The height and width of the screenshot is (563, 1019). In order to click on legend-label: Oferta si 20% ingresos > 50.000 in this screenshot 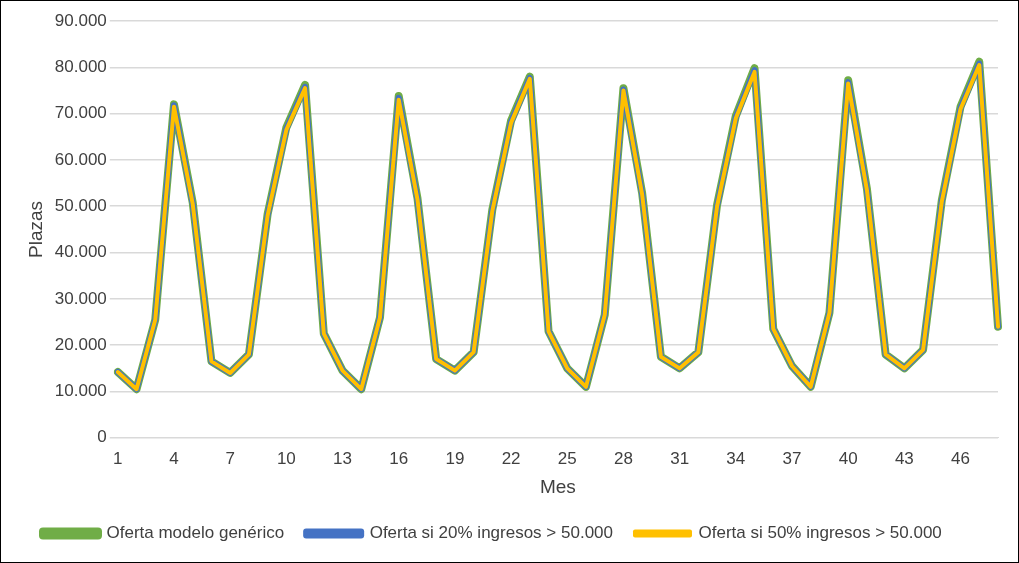, I will do `click(491, 533)`.